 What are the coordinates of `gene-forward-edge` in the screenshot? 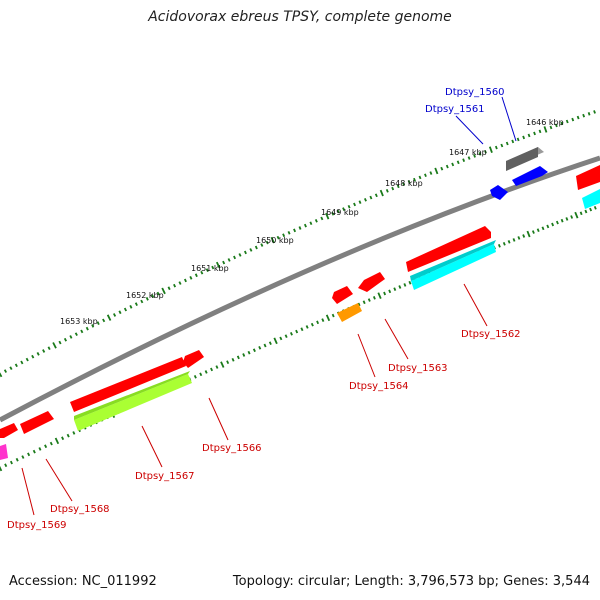 It's located at (588, 177).